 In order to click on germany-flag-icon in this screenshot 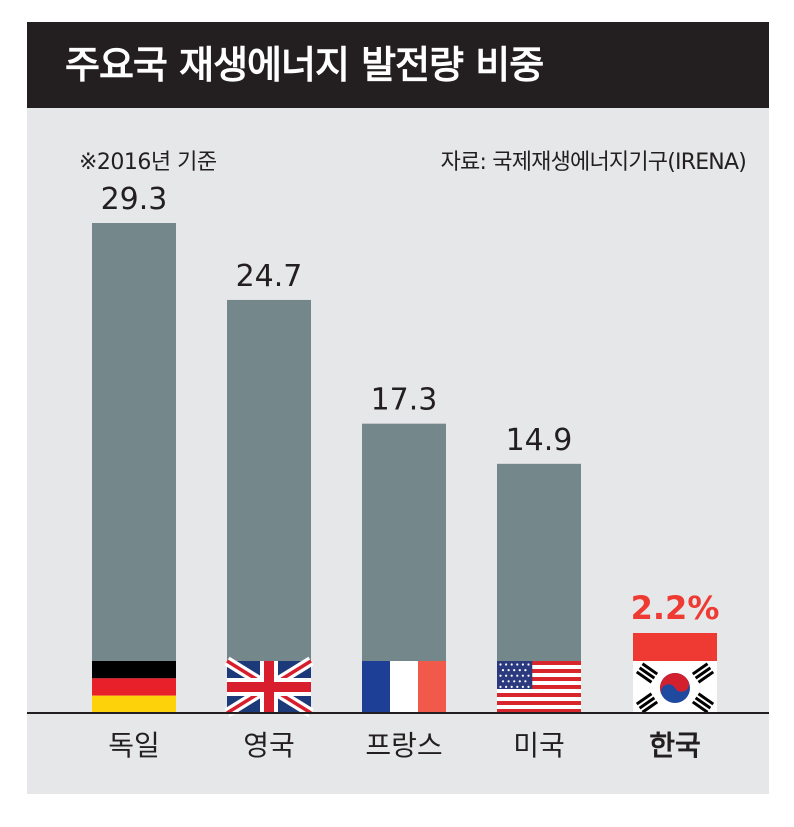, I will do `click(134, 687)`.